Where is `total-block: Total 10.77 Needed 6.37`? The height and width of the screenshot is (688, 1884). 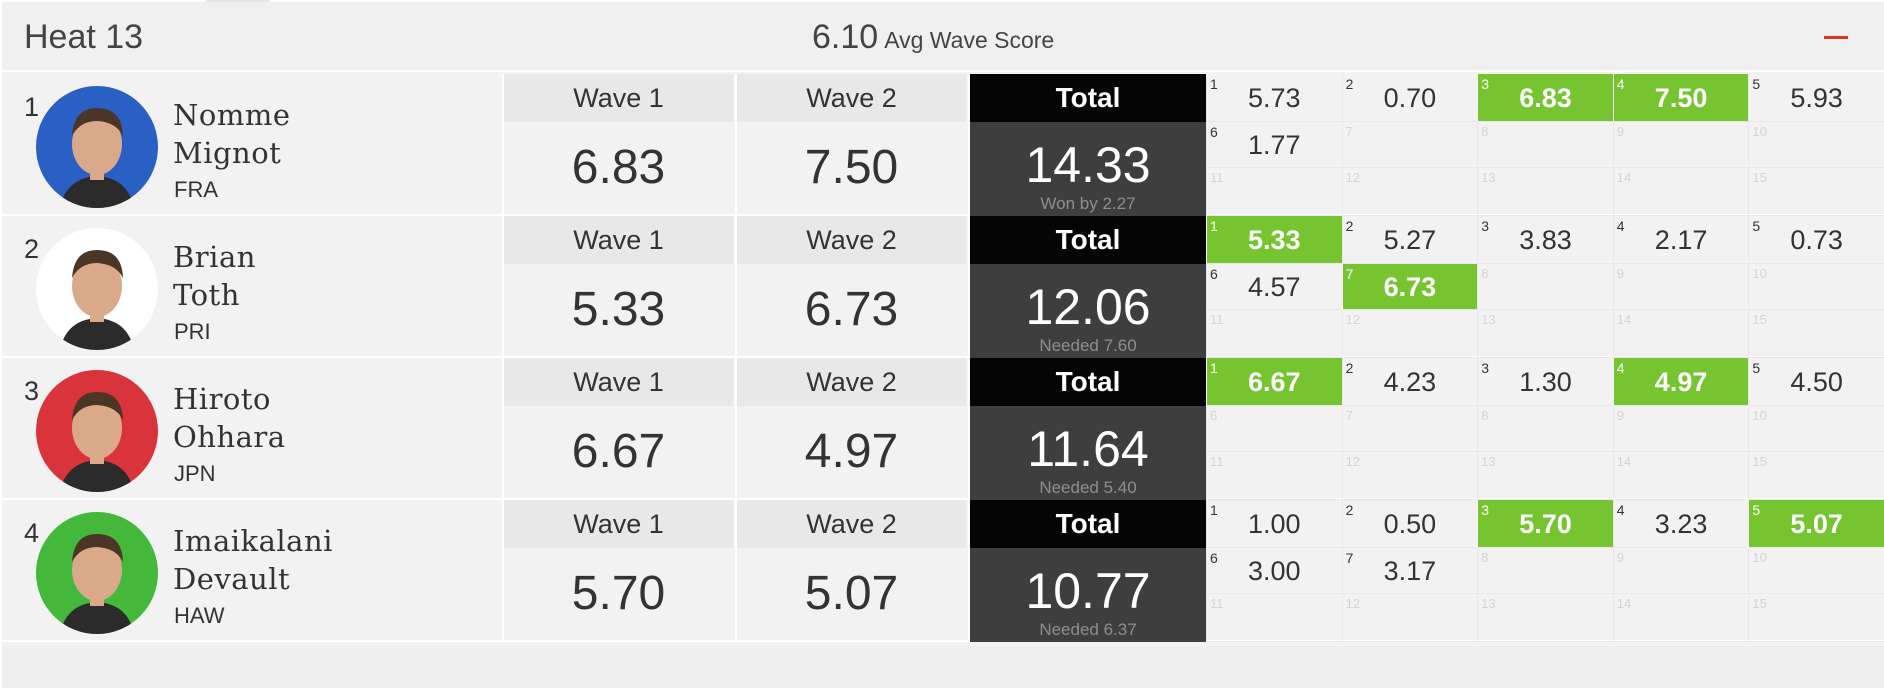
total-block: Total 10.77 Needed 6.37 is located at coordinates (1087, 571).